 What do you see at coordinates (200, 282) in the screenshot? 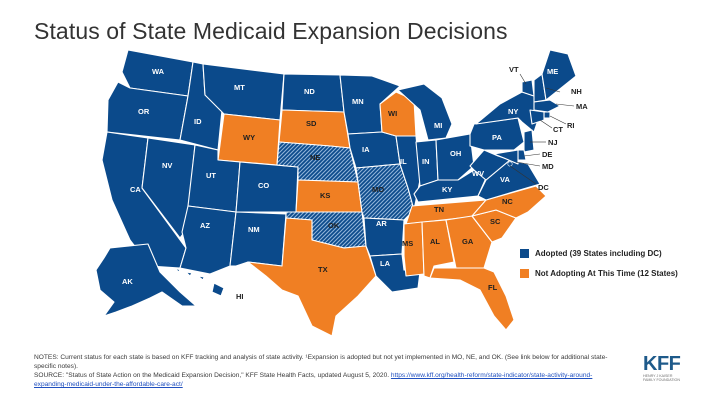
I see `state-HI` at bounding box center [200, 282].